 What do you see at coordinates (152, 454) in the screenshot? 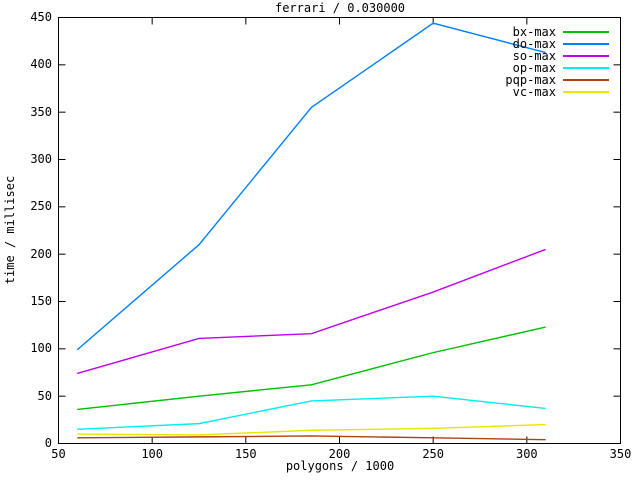
I see `x-tick-label-100: 100` at bounding box center [152, 454].